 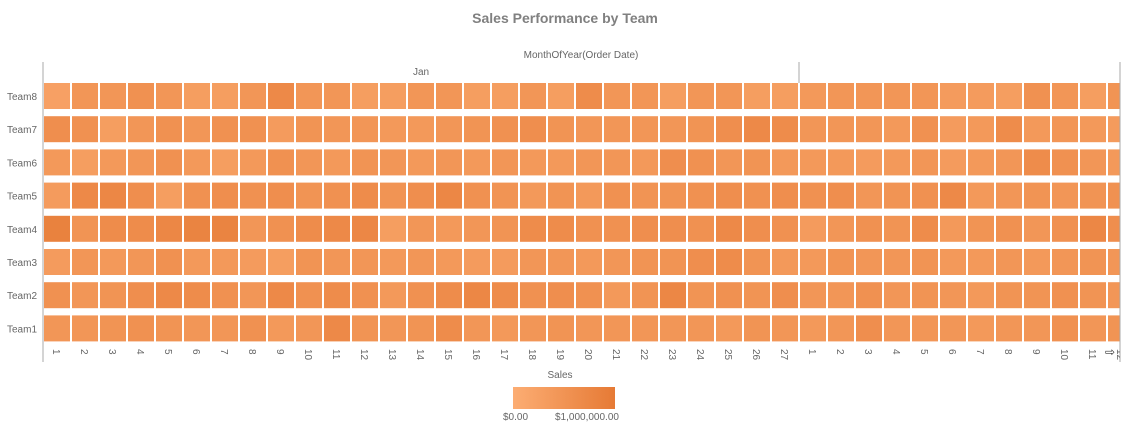 I want to click on arrow-right-icon: ⇨, so click(x=1110, y=352).